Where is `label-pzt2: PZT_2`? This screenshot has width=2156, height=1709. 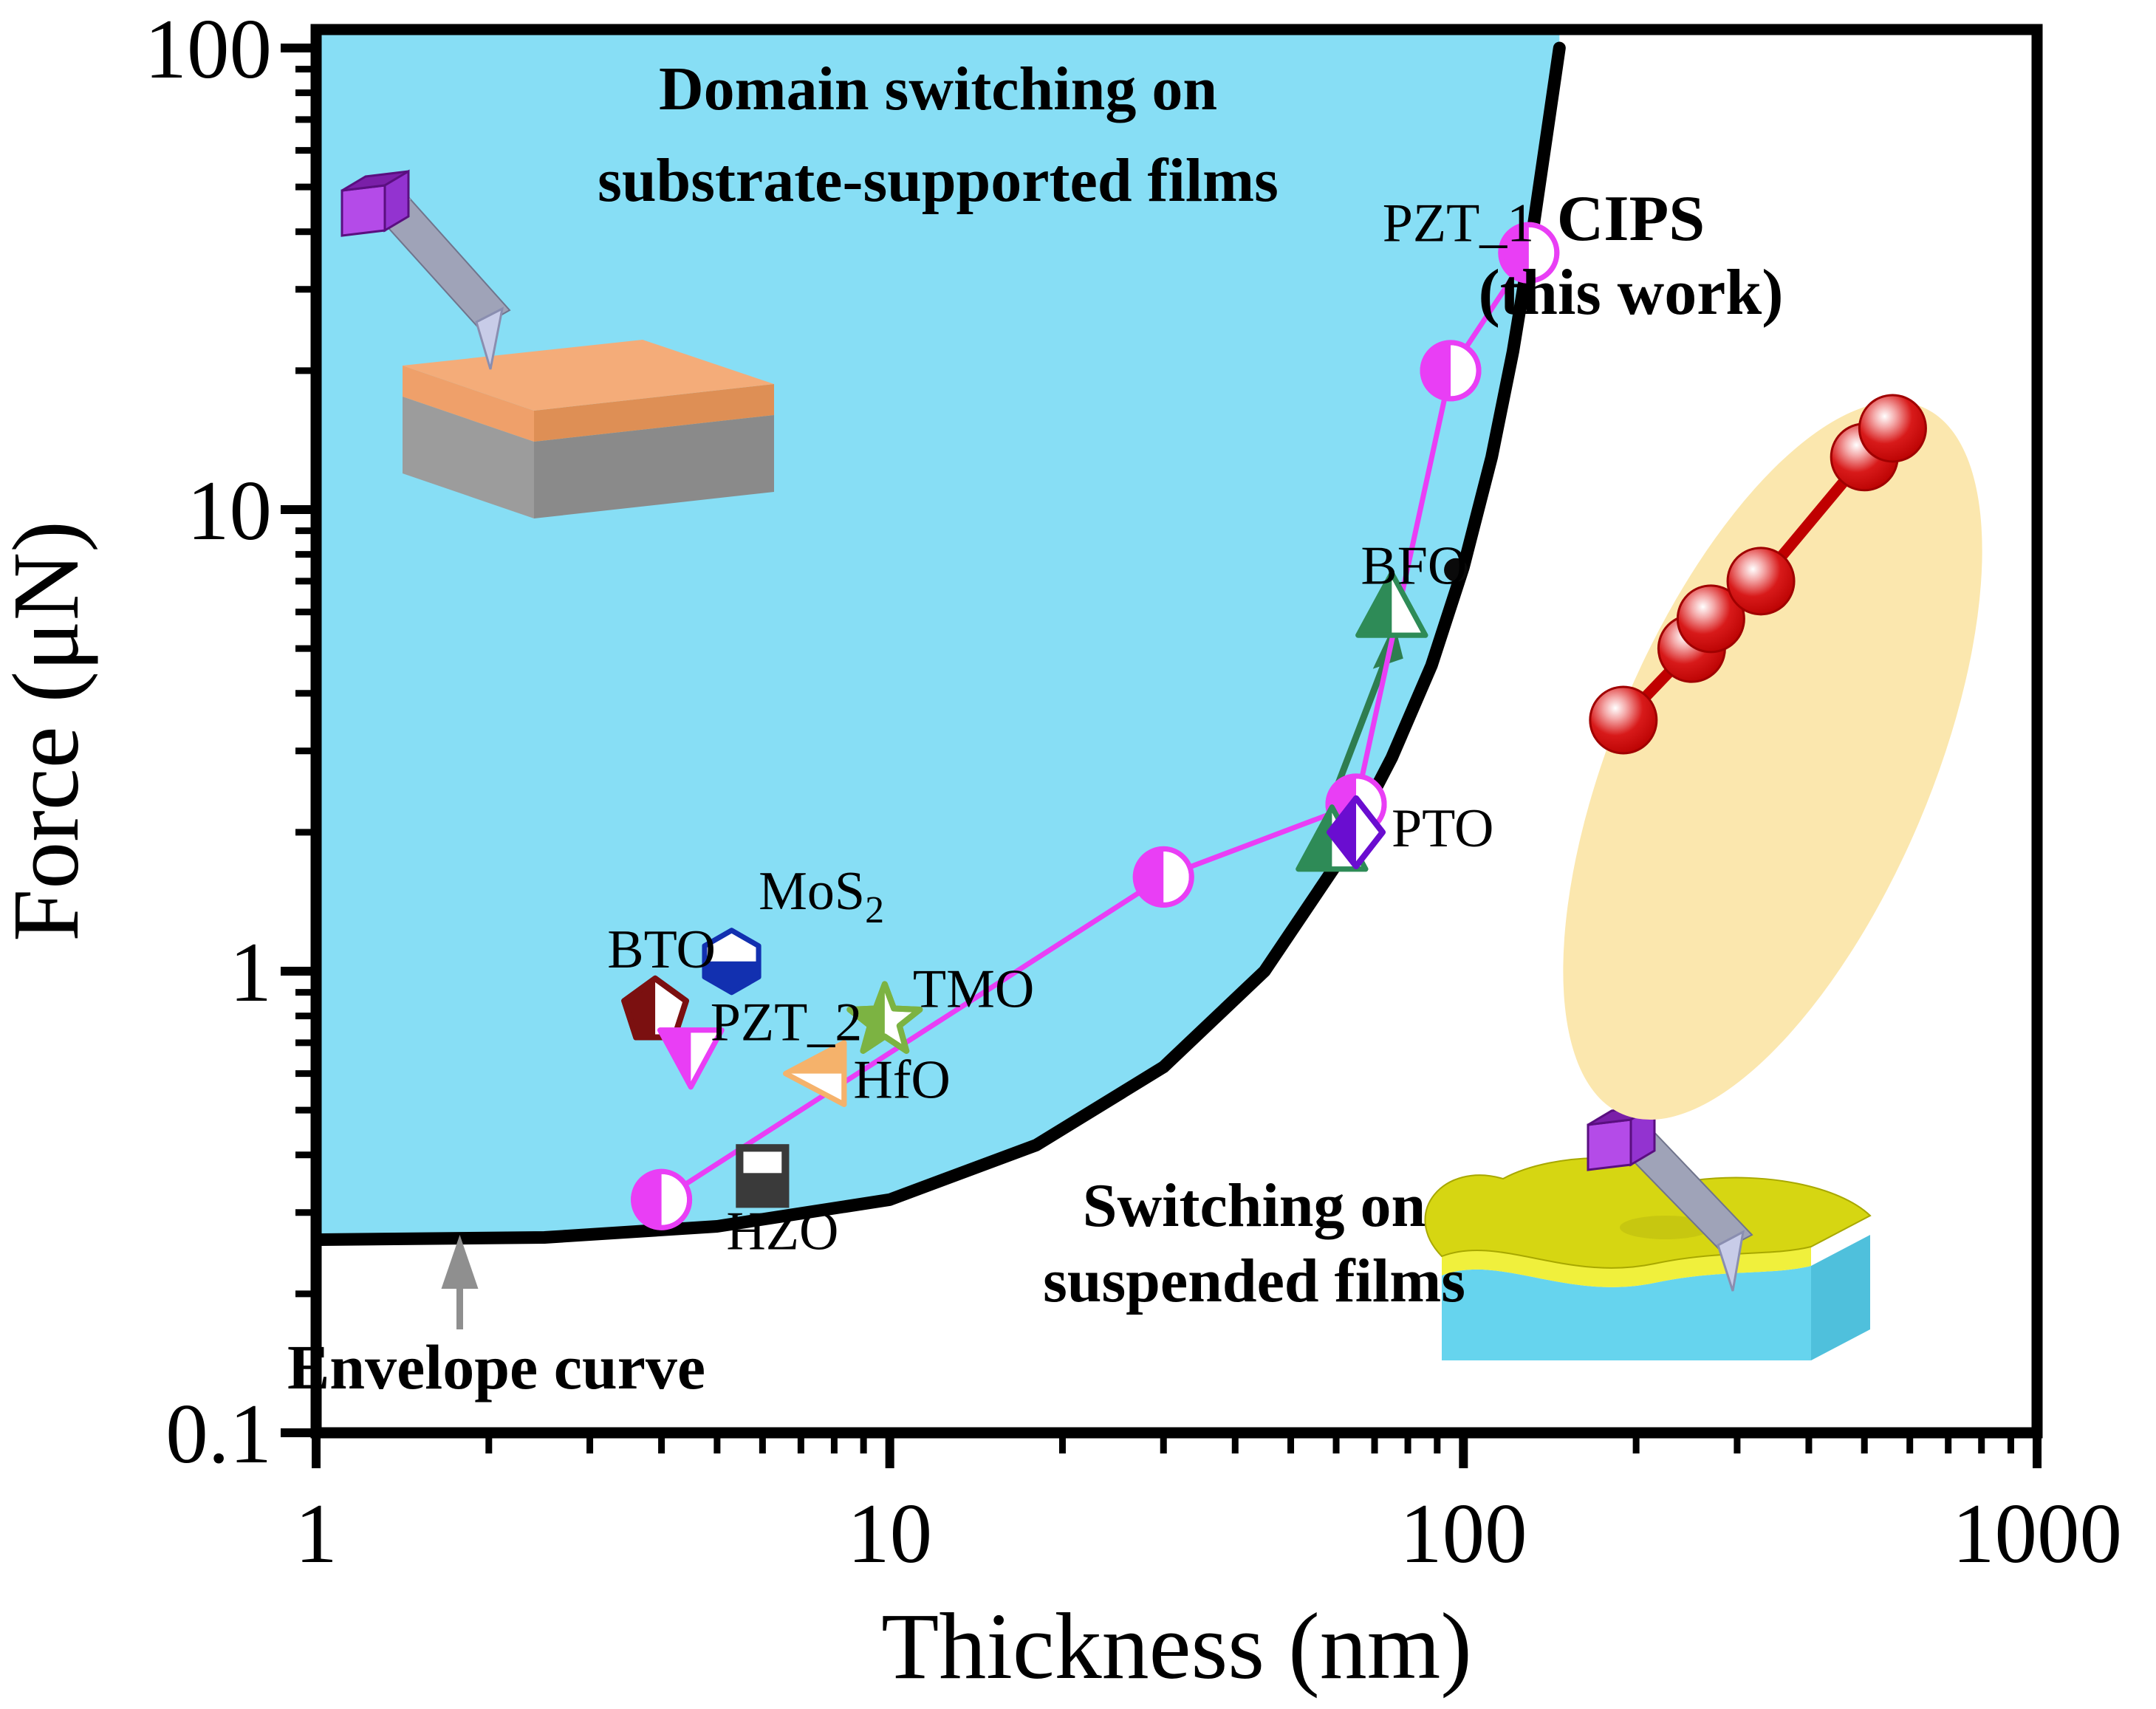
label-pzt2: PZT_2 is located at coordinates (787, 1022).